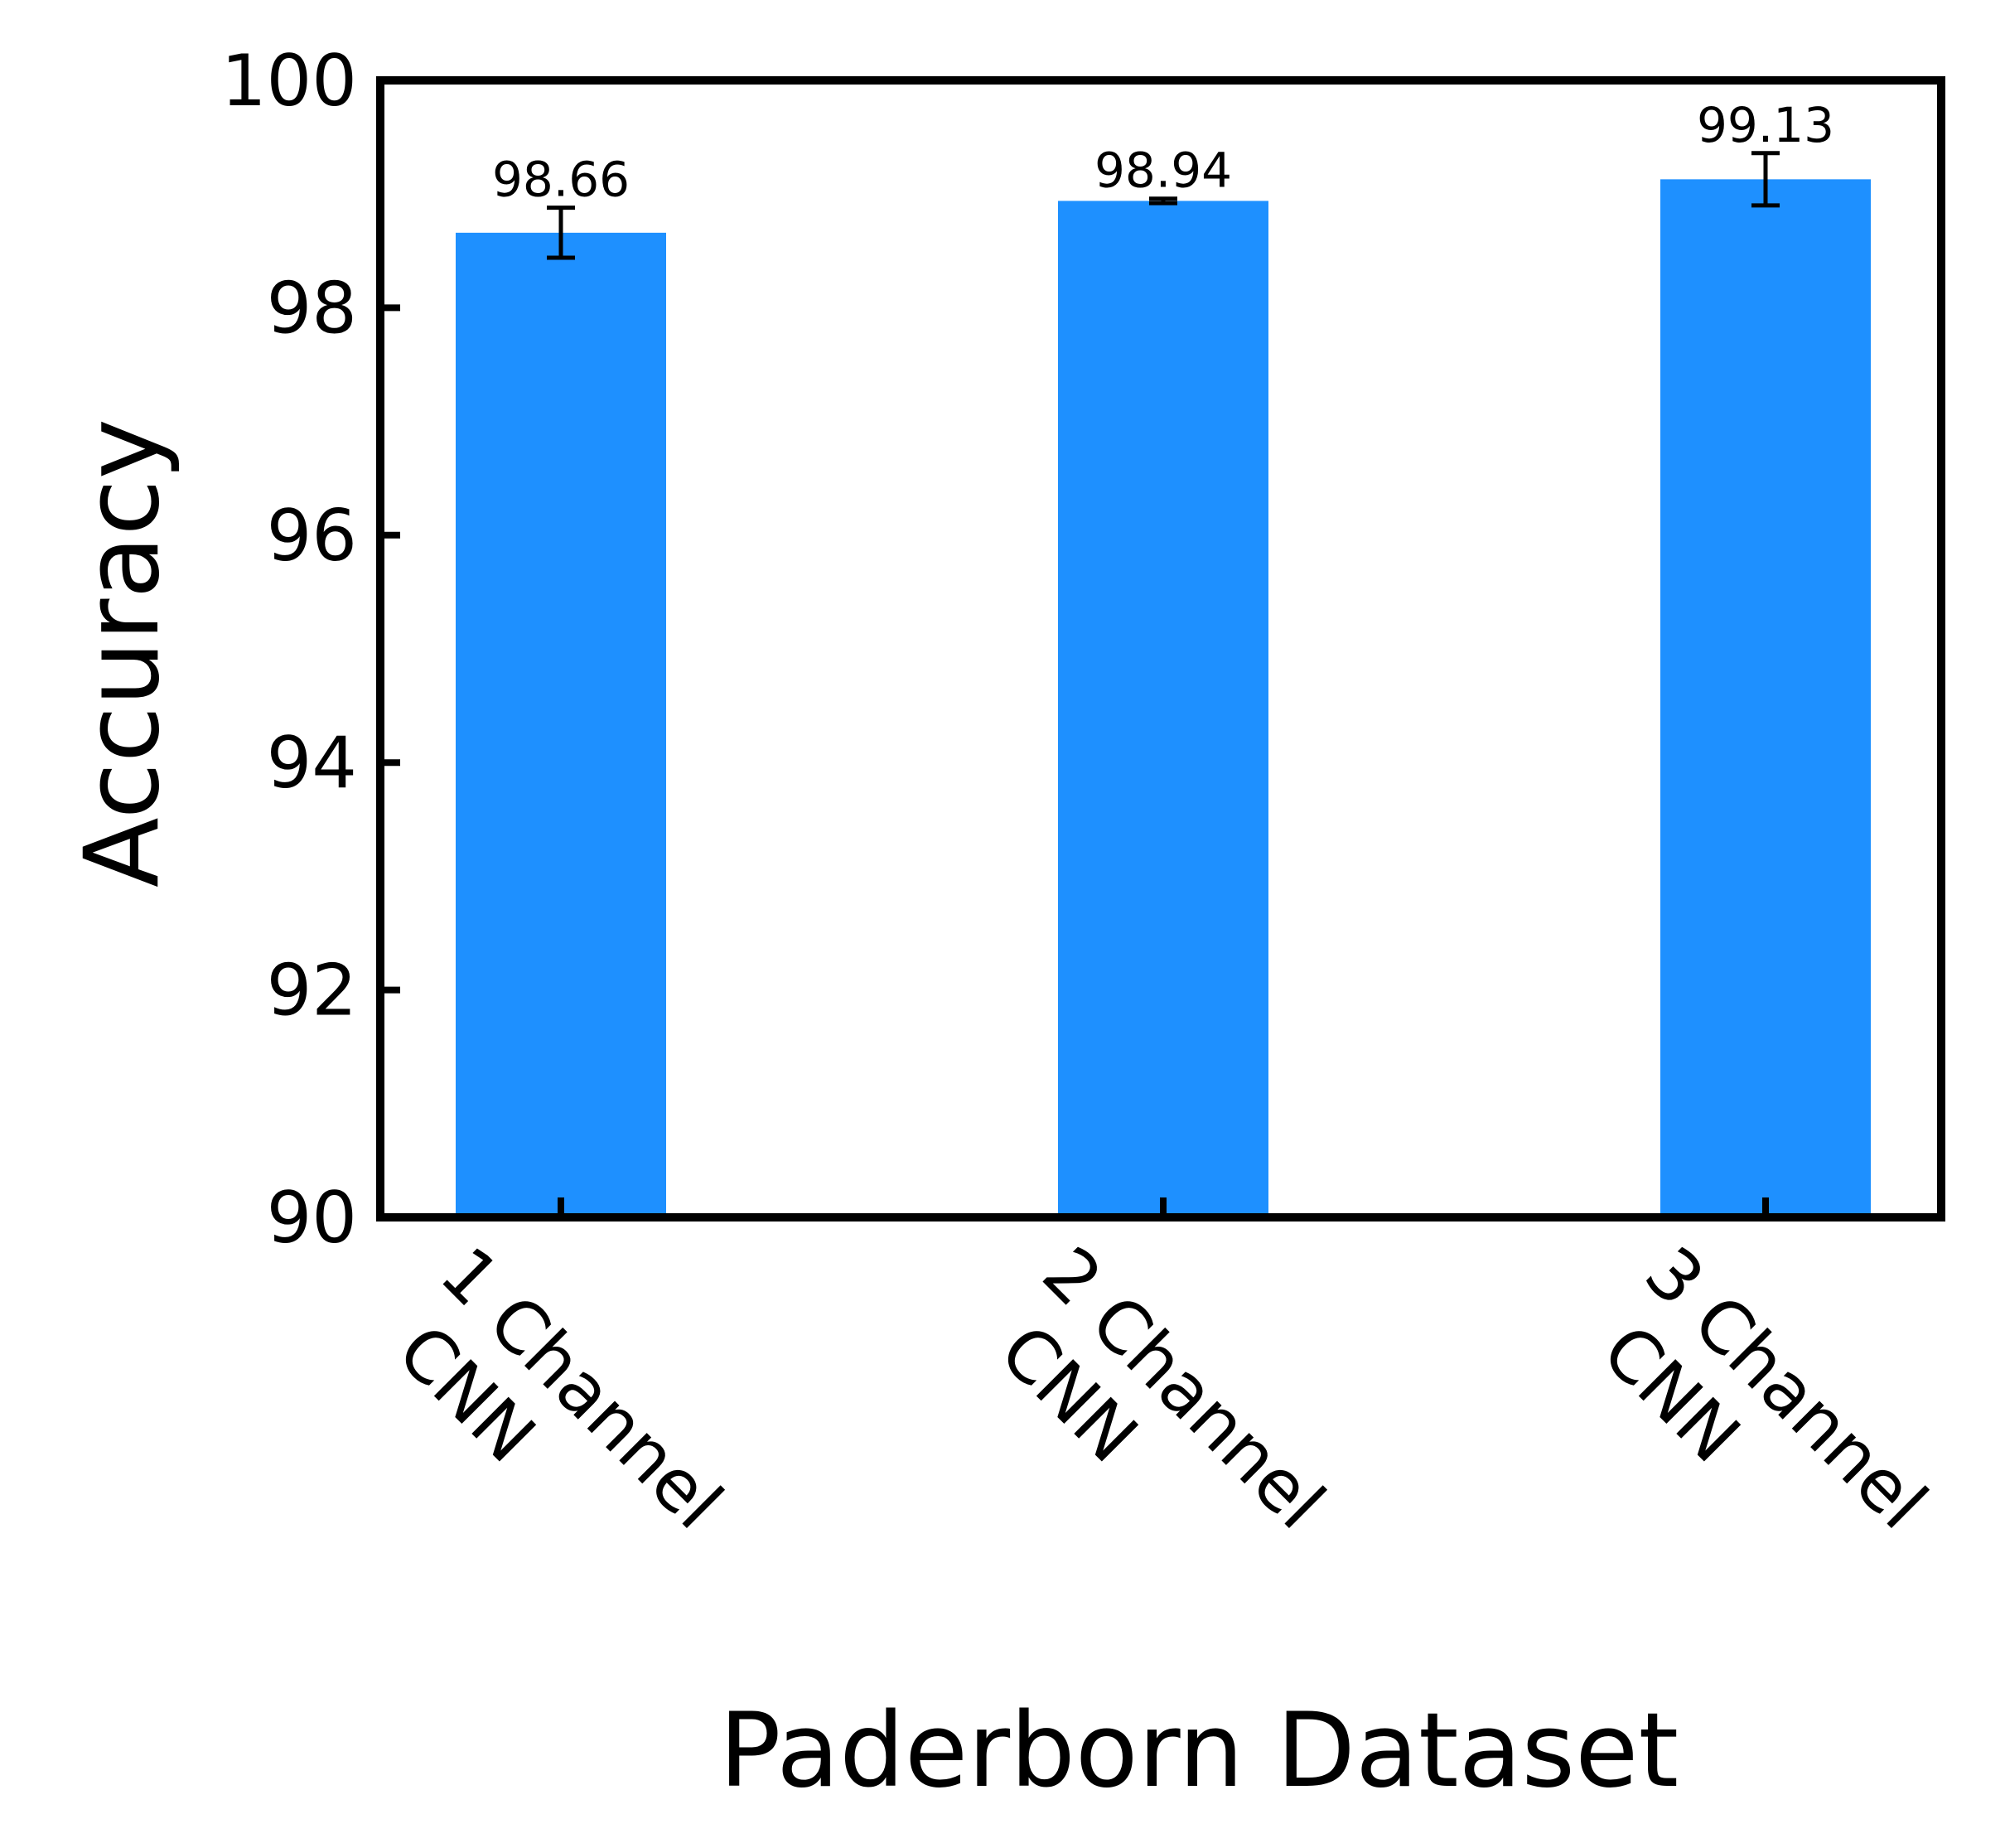 This screenshot has width=2005, height=1848. What do you see at coordinates (312, 991) in the screenshot?
I see `y-tick-label: 92` at bounding box center [312, 991].